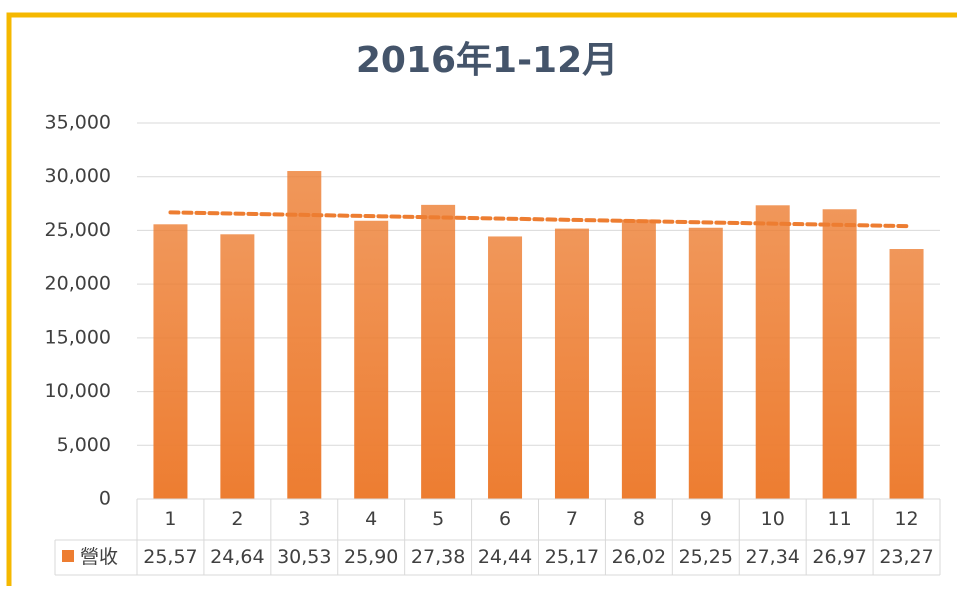  What do you see at coordinates (840, 519) in the screenshot?
I see `x-tick-label: 11` at bounding box center [840, 519].